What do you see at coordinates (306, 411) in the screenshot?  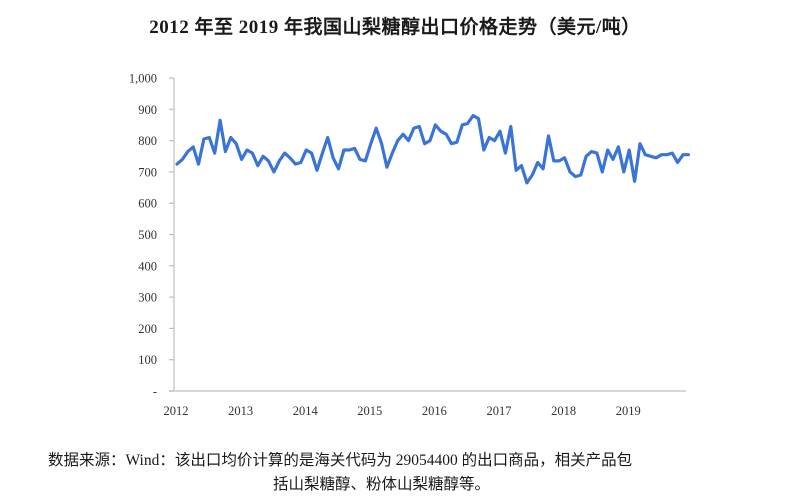 I see `x-tick-label: 2014` at bounding box center [306, 411].